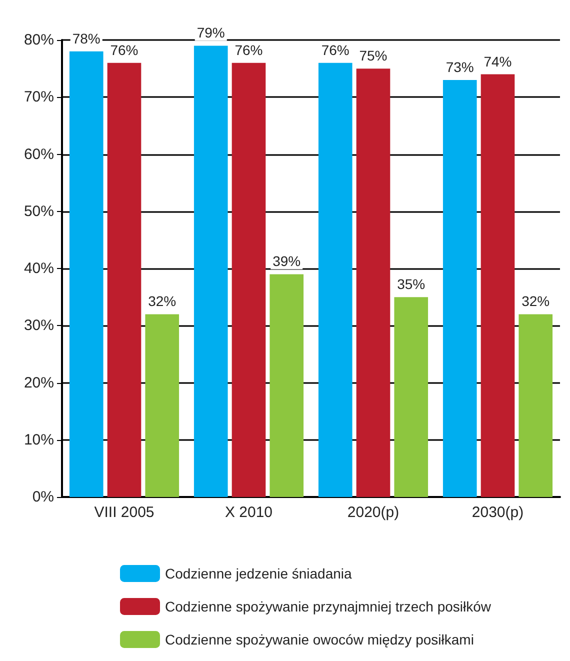 Image resolution: width=570 pixels, height=661 pixels. What do you see at coordinates (39, 40) in the screenshot?
I see `y-tick-label: 80%` at bounding box center [39, 40].